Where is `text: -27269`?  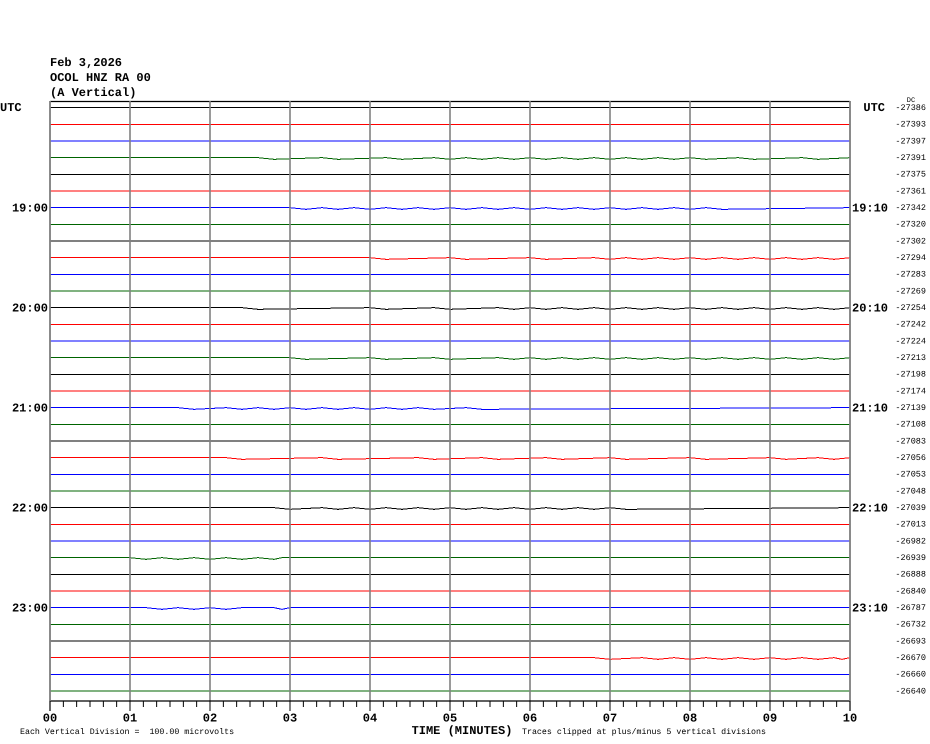
text: -27269 is located at coordinates (910, 291).